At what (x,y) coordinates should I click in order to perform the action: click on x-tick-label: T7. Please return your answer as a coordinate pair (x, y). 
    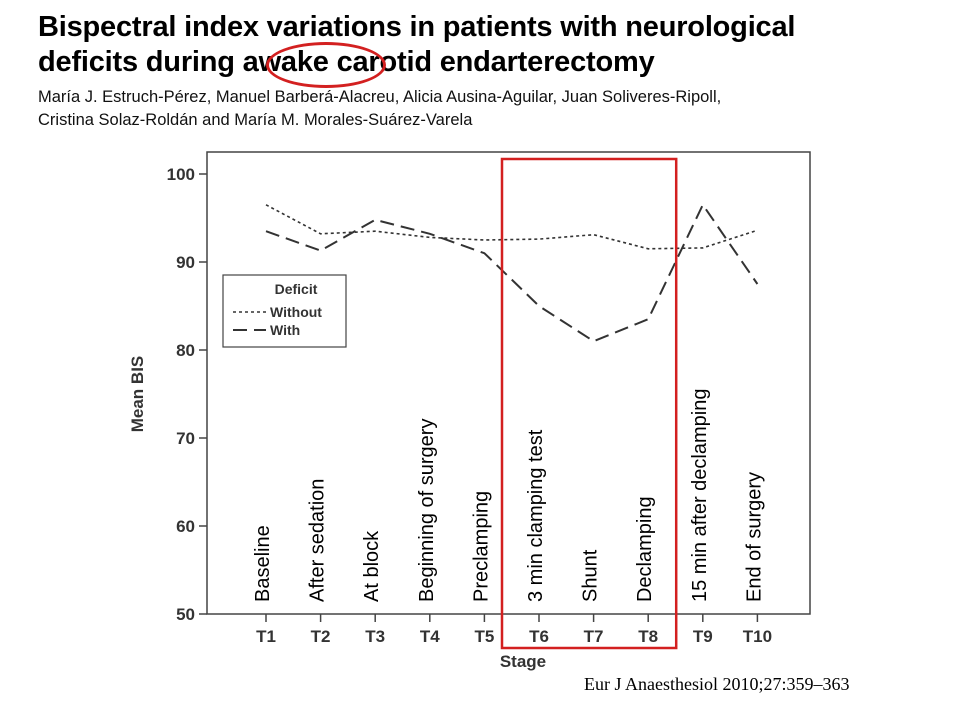
    Looking at the image, I should click on (594, 636).